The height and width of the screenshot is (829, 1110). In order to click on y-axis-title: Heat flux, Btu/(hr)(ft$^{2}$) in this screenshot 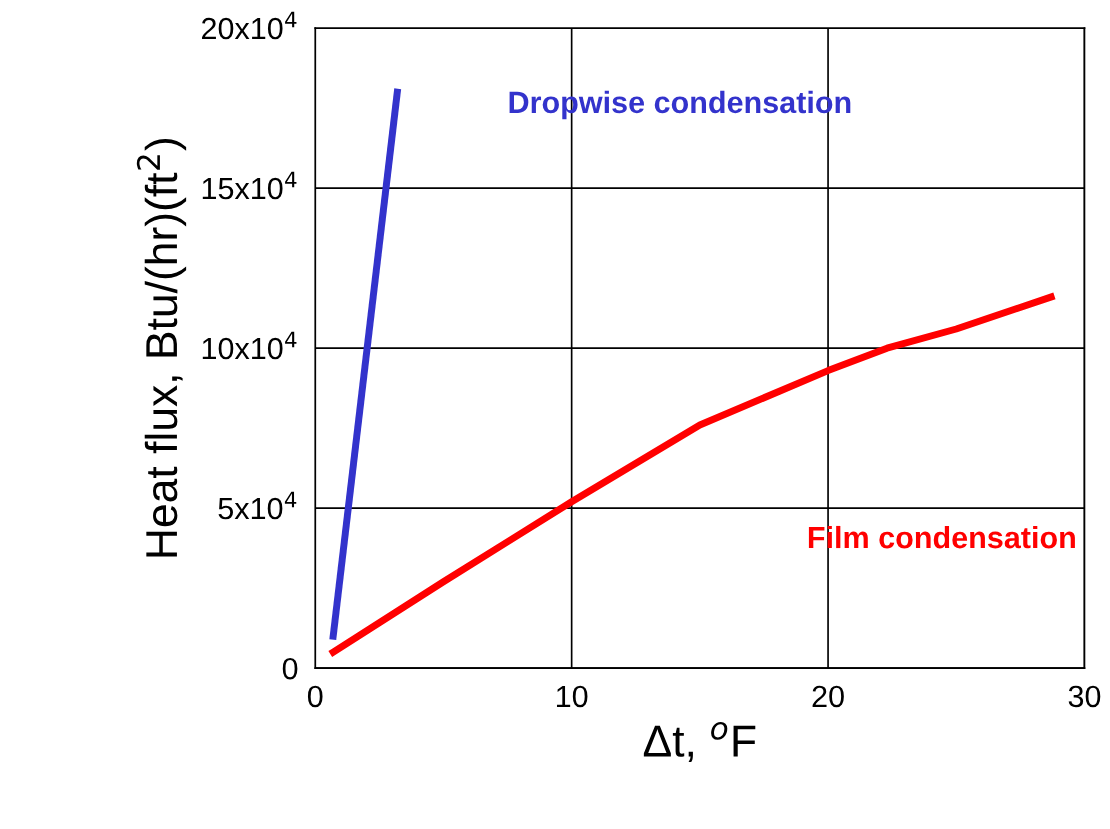, I will do `click(161, 347)`.